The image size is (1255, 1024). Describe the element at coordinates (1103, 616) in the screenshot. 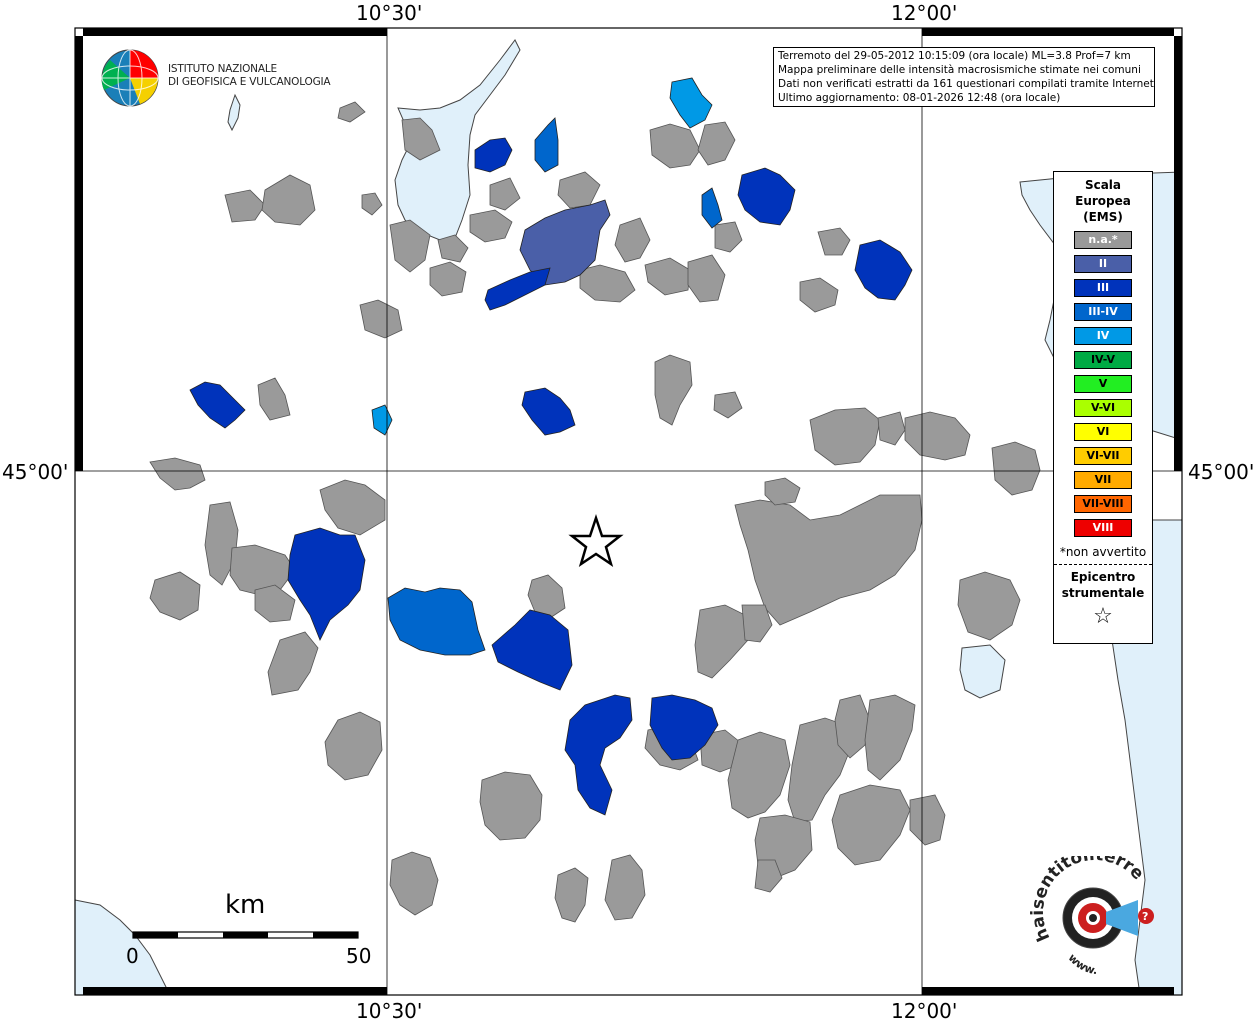

I see `legend-star-icon: ☆` at that location.